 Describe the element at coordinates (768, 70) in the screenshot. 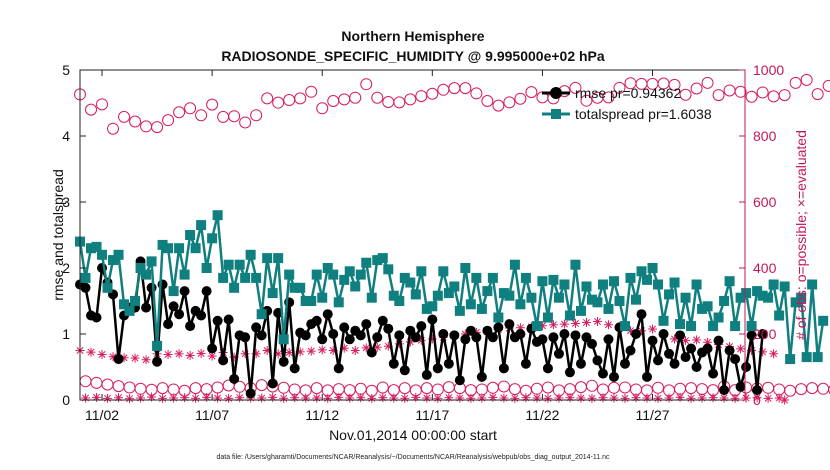

I see `right-tick-label: 1000` at that location.